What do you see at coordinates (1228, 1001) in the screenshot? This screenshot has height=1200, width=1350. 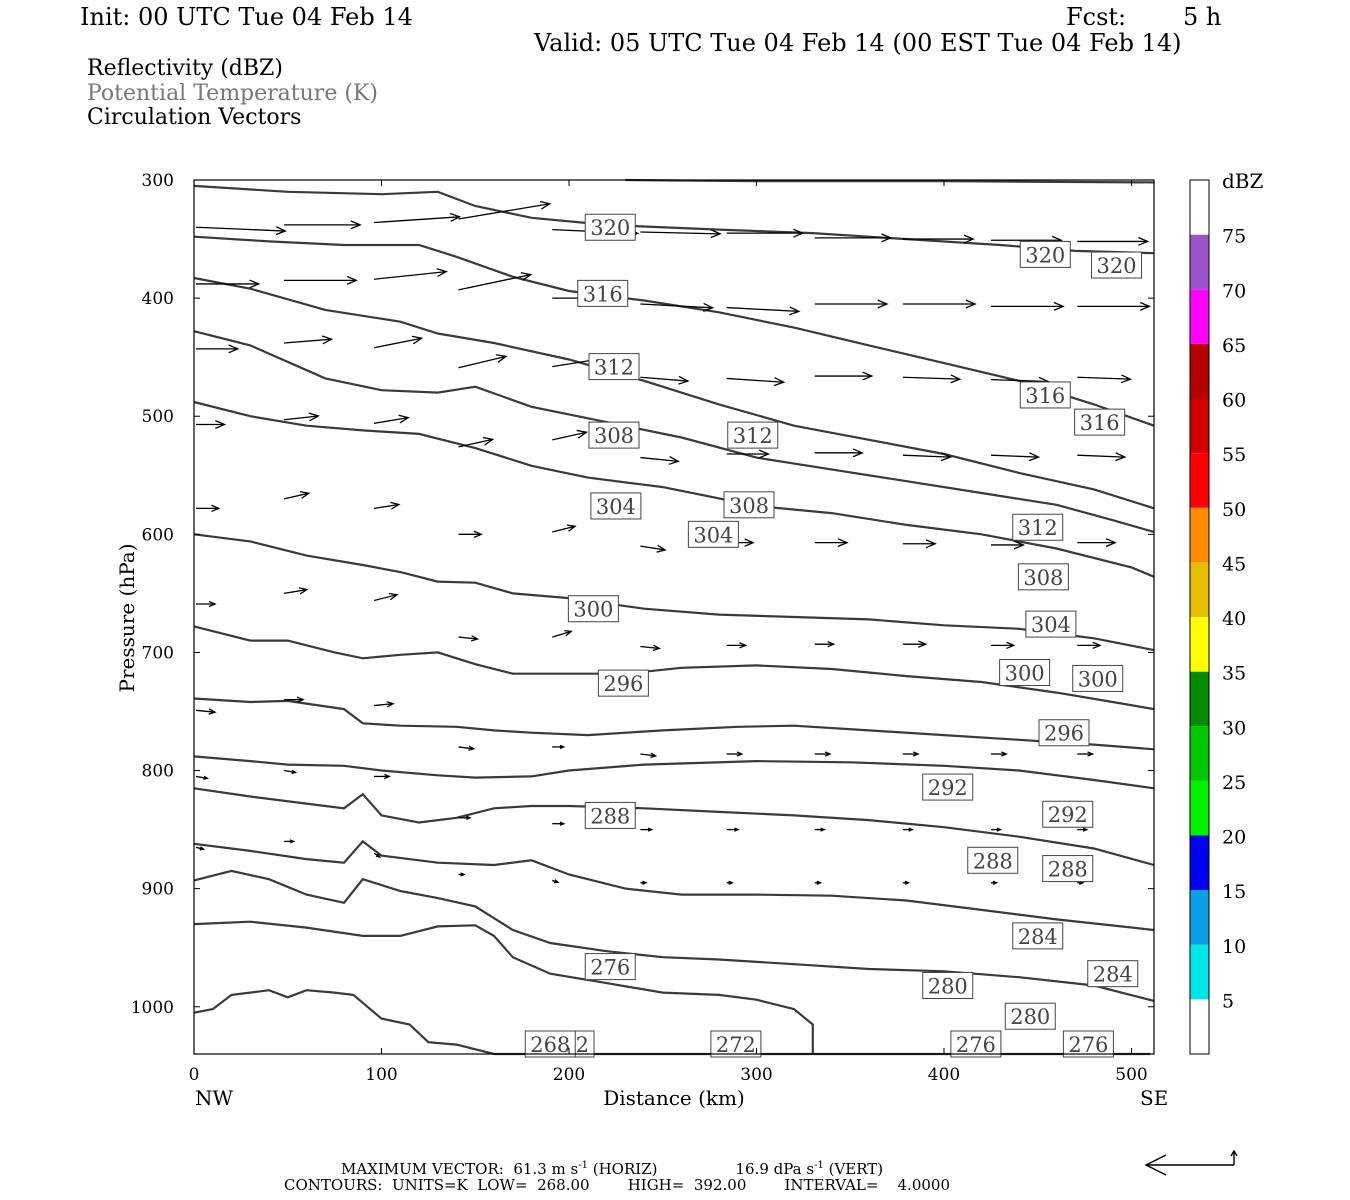 I see `colorbar-label: 5` at bounding box center [1228, 1001].